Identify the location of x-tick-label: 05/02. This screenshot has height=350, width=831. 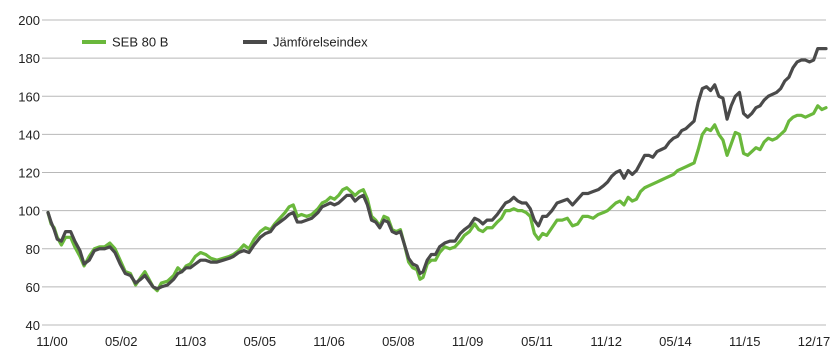
(121, 341).